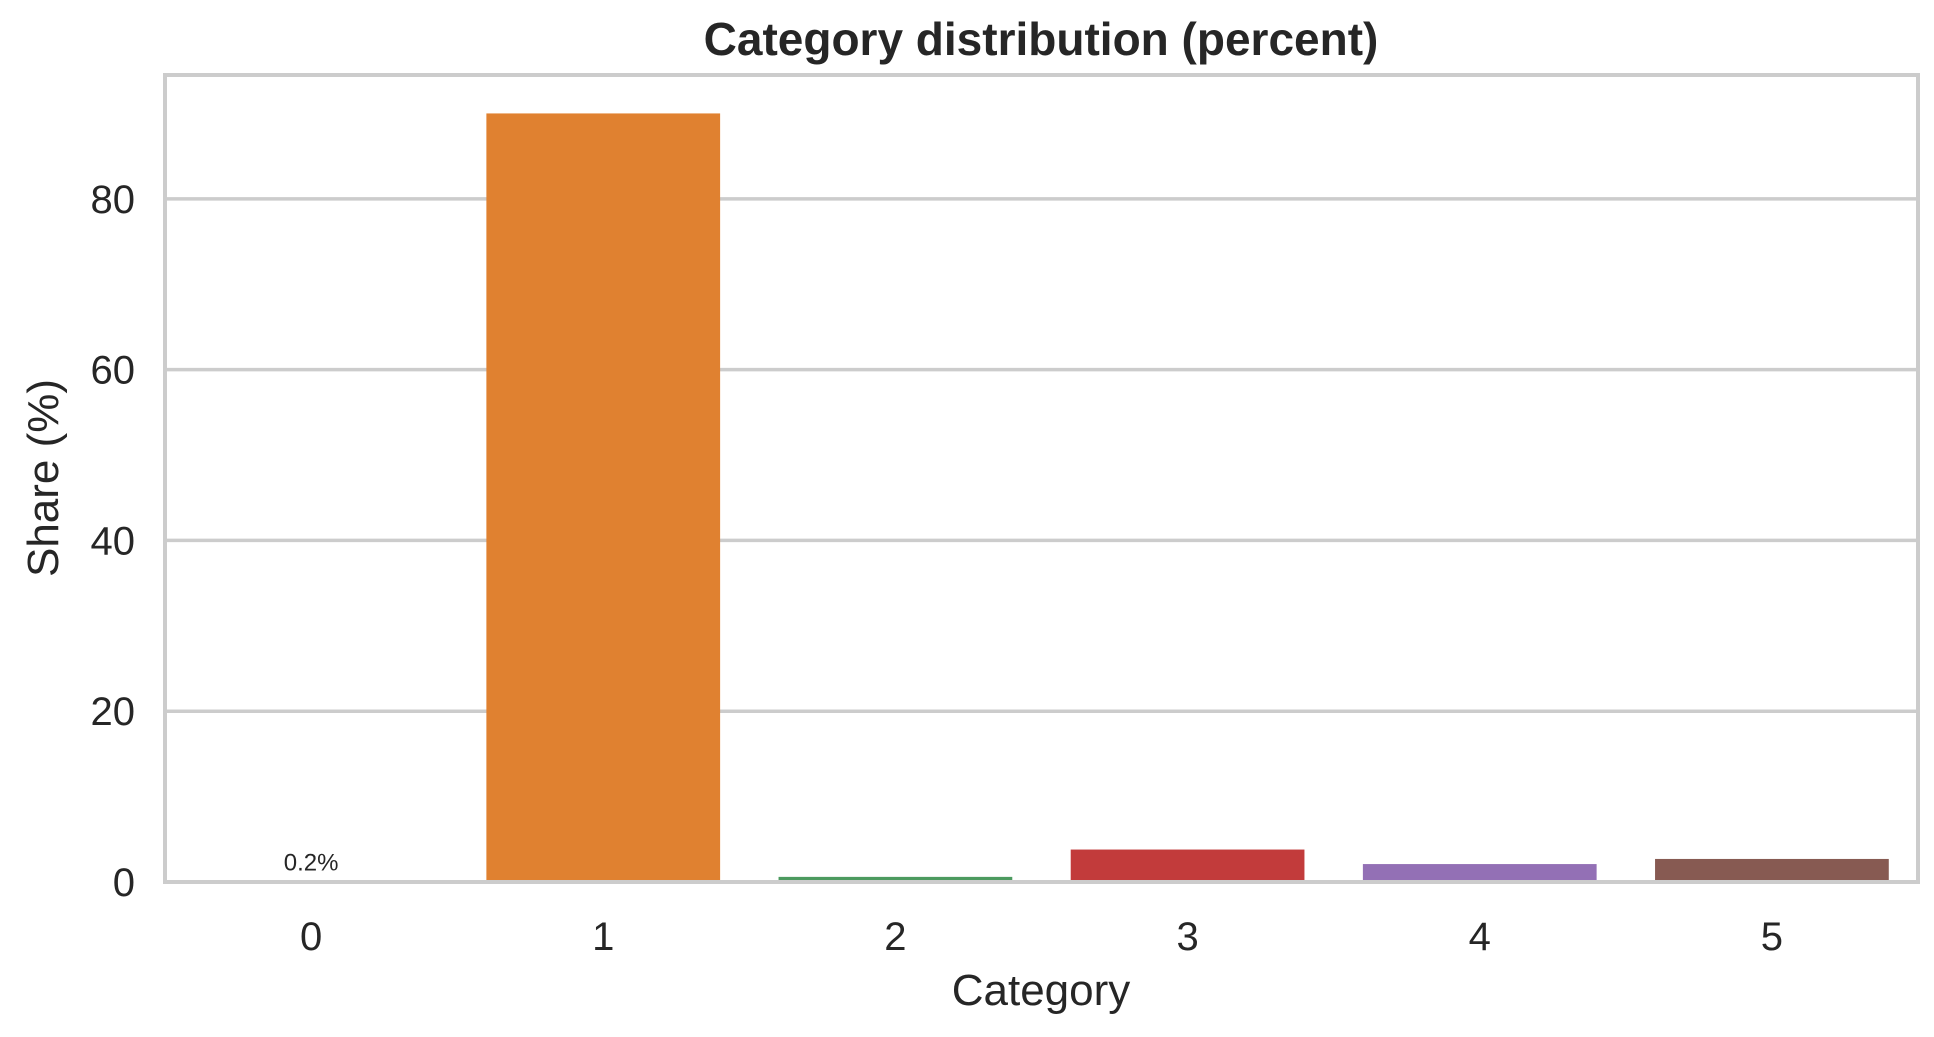  What do you see at coordinates (895, 937) in the screenshot?
I see `x-tick-label-2: 2` at bounding box center [895, 937].